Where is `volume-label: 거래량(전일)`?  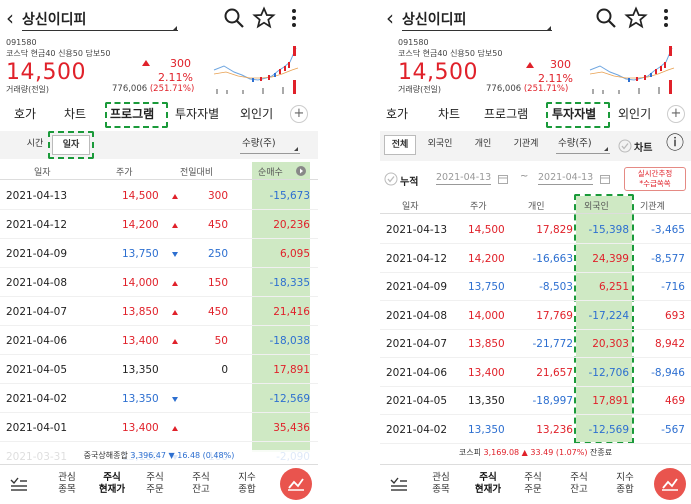 volume-label: 거래량(전일) is located at coordinates (420, 89).